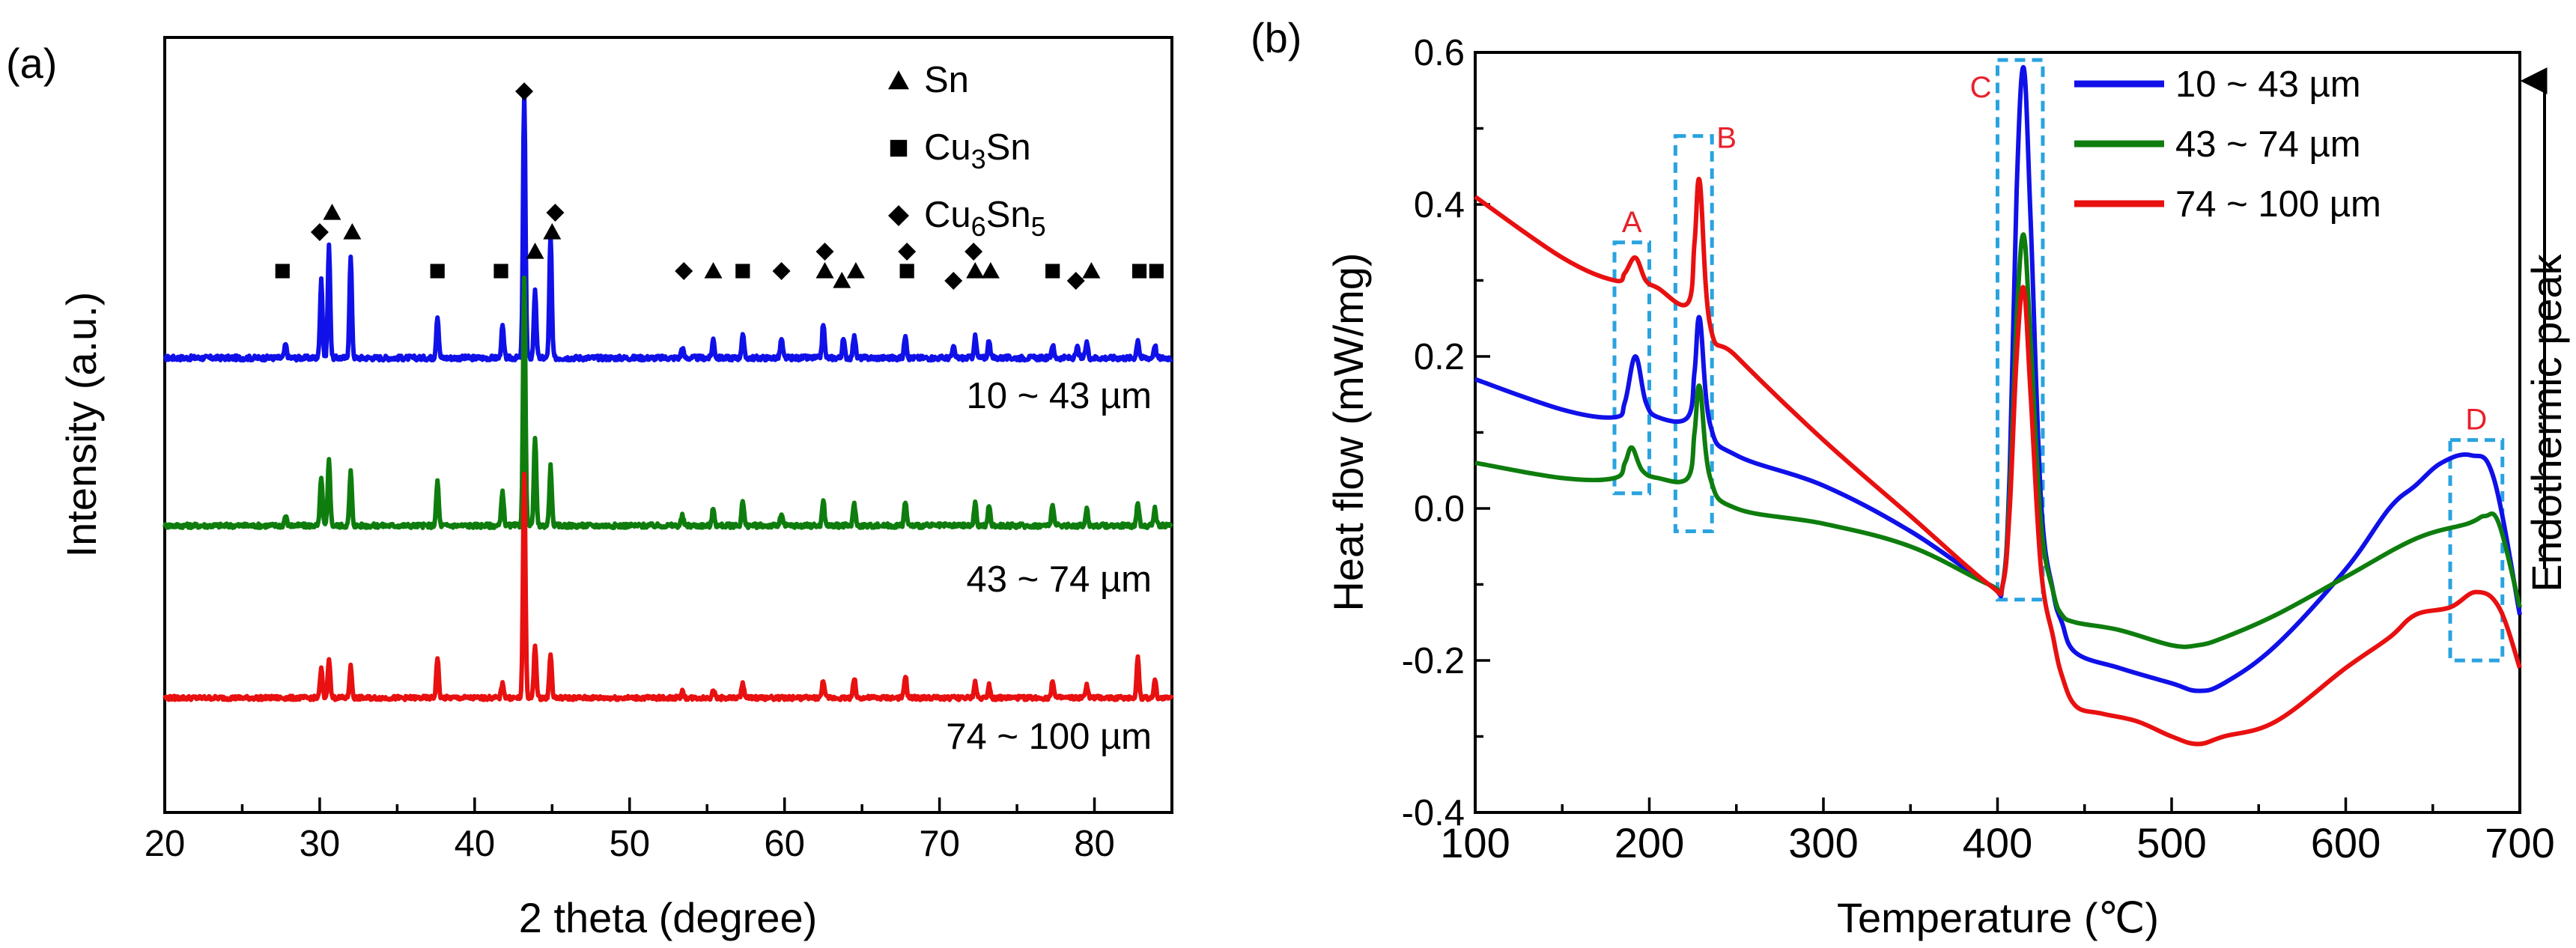 Image resolution: width=2576 pixels, height=948 pixels. Describe the element at coordinates (1632, 222) in the screenshot. I see `peak-region-label: A` at that location.